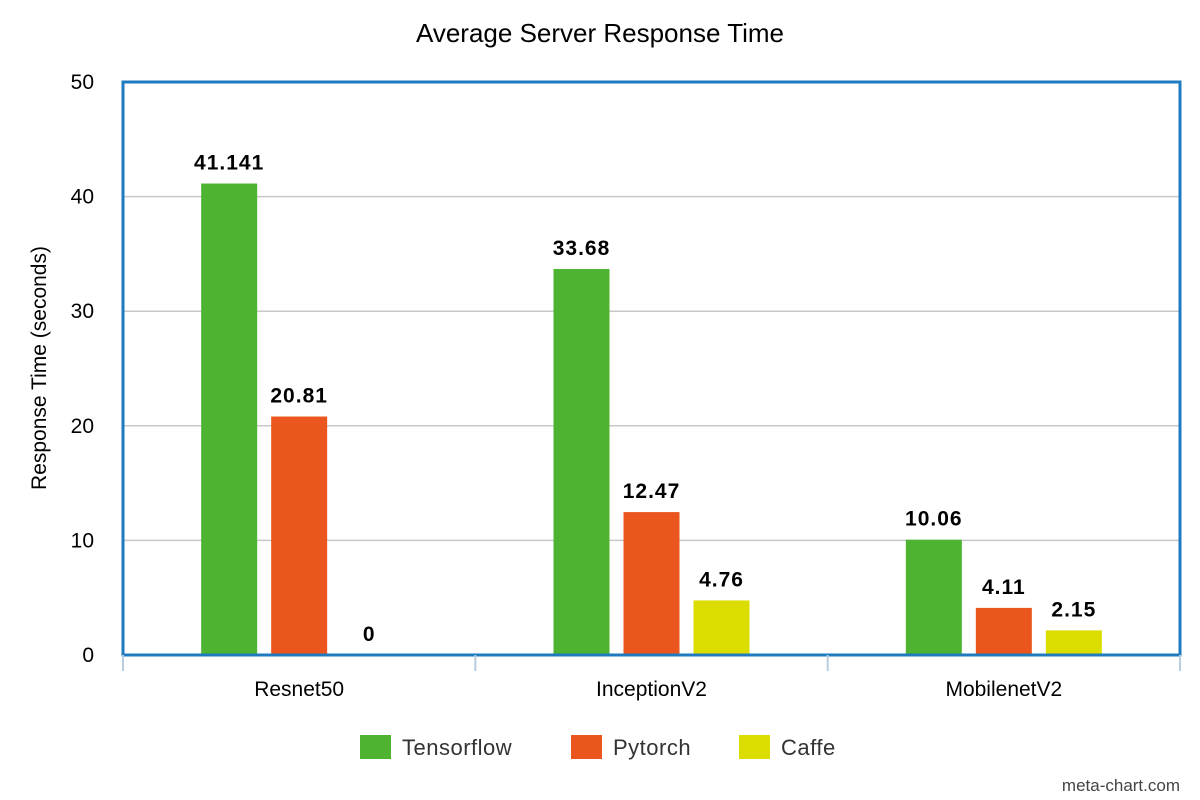 The height and width of the screenshot is (800, 1200). Describe the element at coordinates (229, 163) in the screenshot. I see `data-label: 41.141` at that location.